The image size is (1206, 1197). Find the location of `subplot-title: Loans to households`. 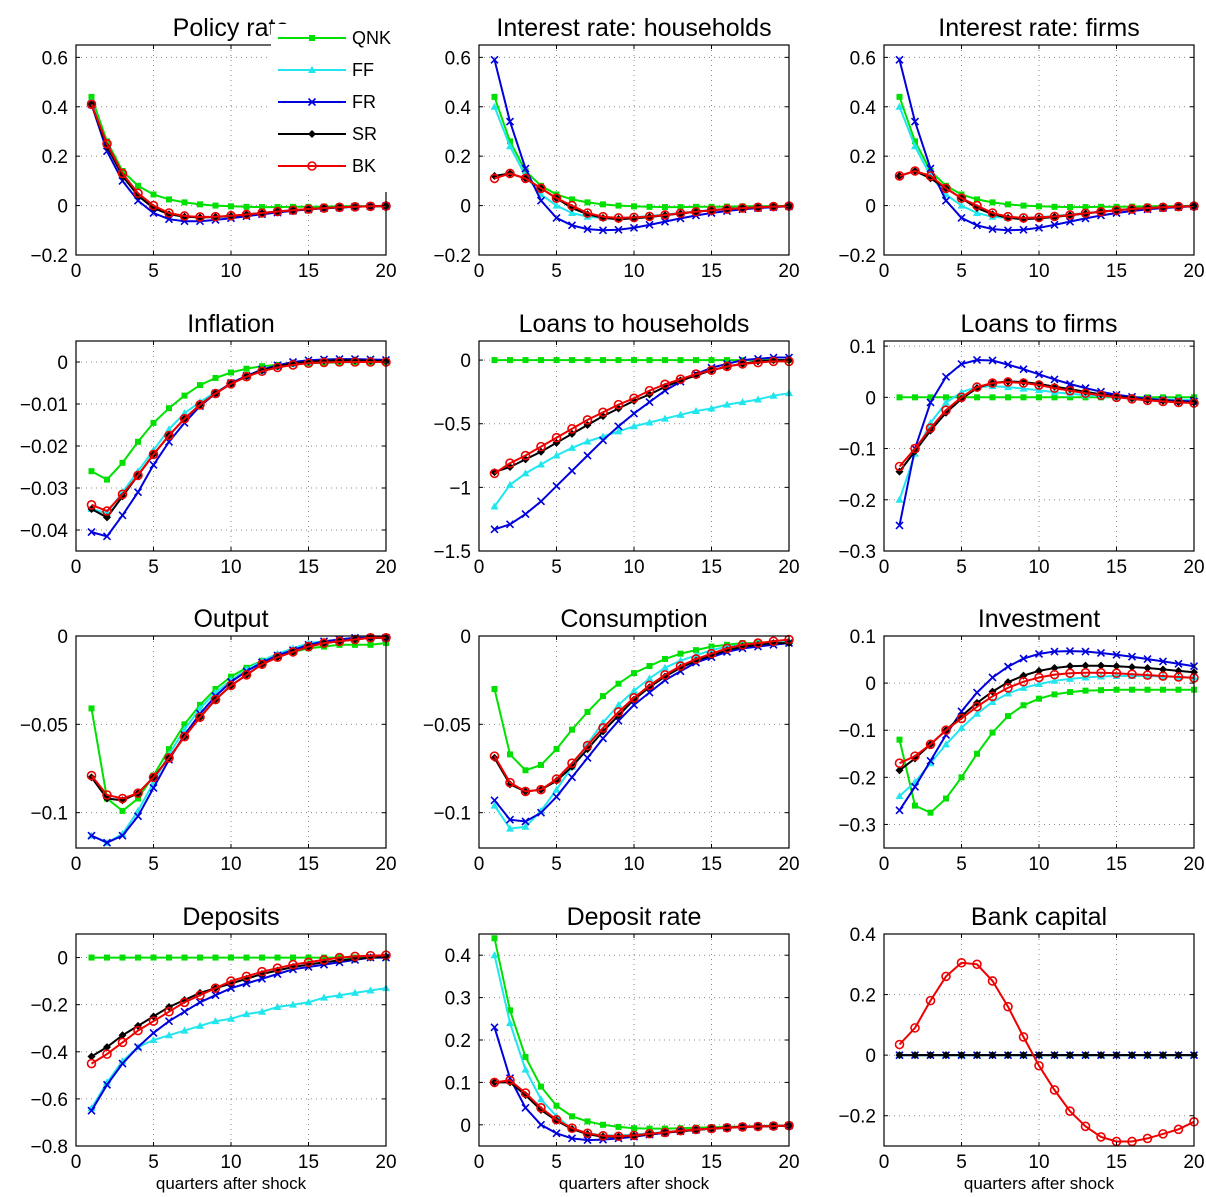

subplot-title: Loans to households is located at coordinates (634, 324).